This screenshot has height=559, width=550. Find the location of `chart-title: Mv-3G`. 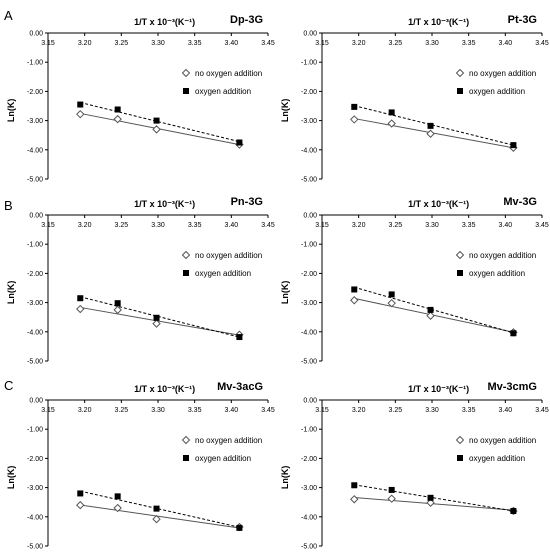

chart-title: Mv-3G is located at coordinates (520, 202).